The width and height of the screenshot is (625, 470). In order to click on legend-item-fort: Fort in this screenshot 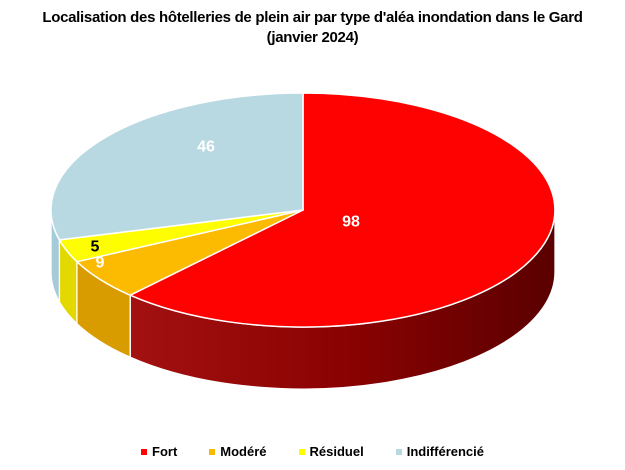, I will do `click(159, 452)`.